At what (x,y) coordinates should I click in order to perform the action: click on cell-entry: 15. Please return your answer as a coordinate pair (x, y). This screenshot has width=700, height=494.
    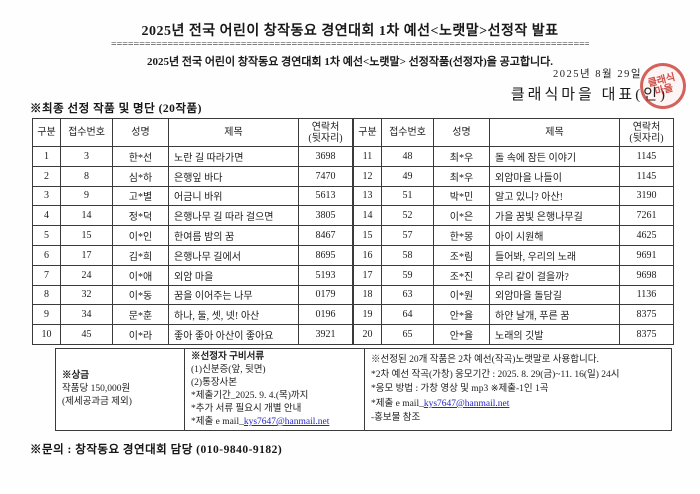
    Looking at the image, I should click on (86, 235).